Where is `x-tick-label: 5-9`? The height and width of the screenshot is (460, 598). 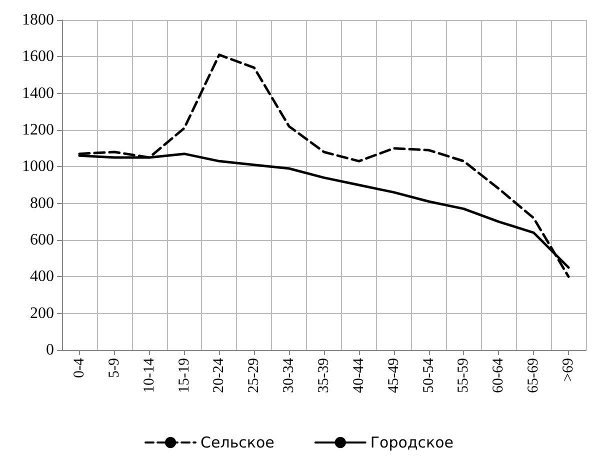
x-tick-label: 5-9 is located at coordinates (114, 368).